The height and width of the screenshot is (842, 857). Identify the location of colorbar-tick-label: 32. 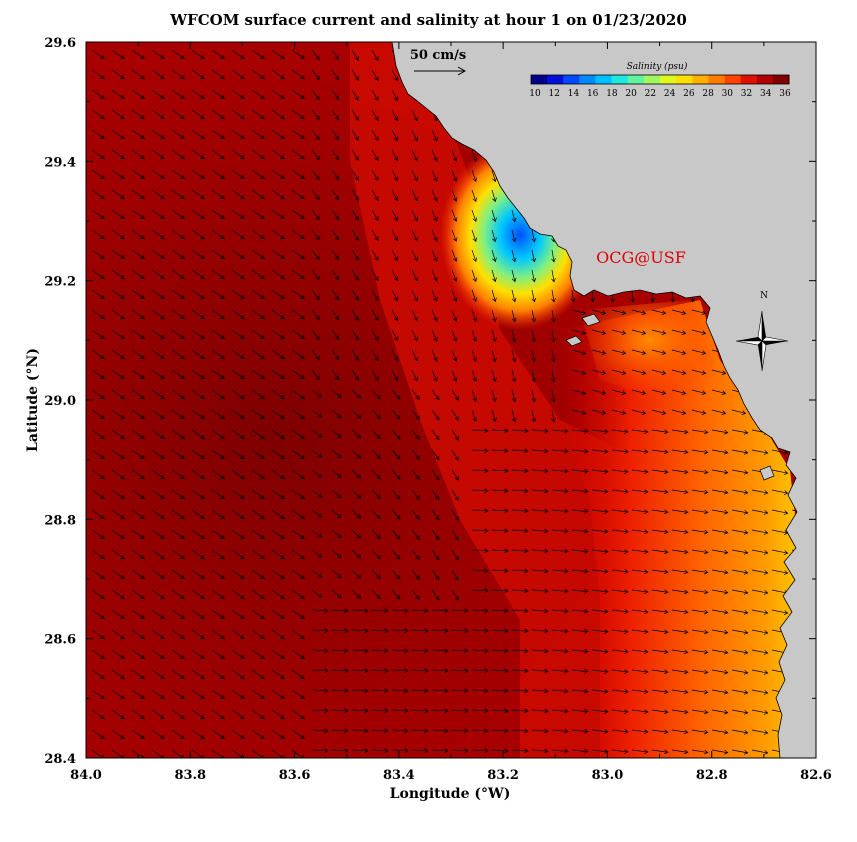
(746, 94).